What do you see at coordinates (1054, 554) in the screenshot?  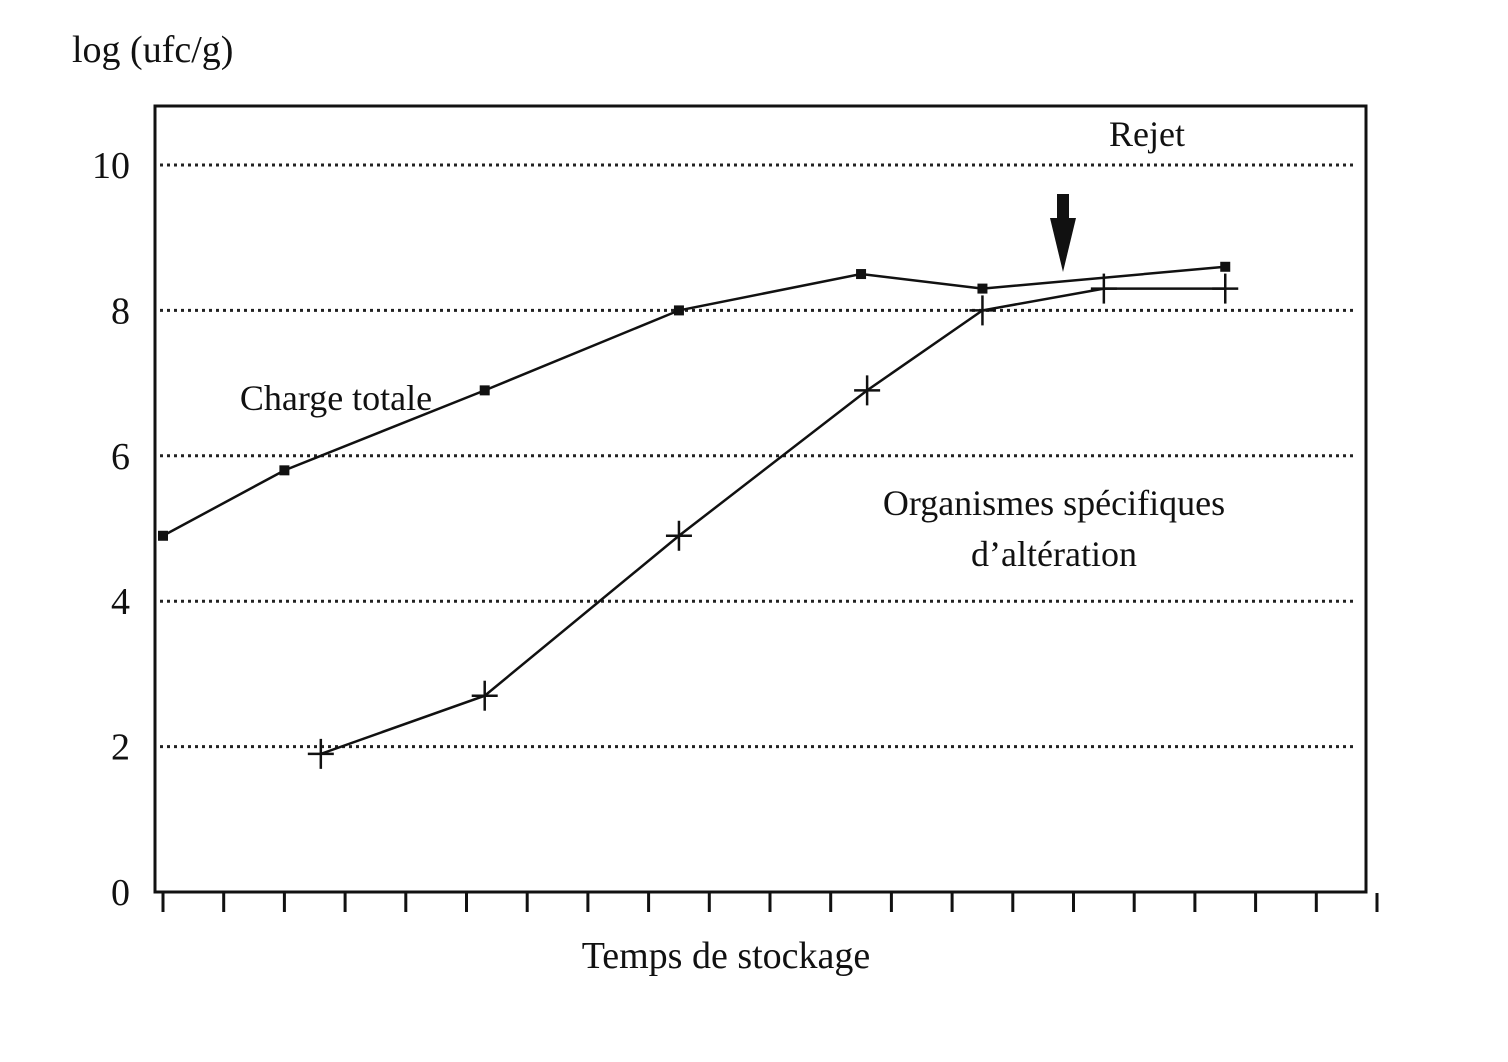 I see `series-label-organismes-line2: d’altération` at bounding box center [1054, 554].